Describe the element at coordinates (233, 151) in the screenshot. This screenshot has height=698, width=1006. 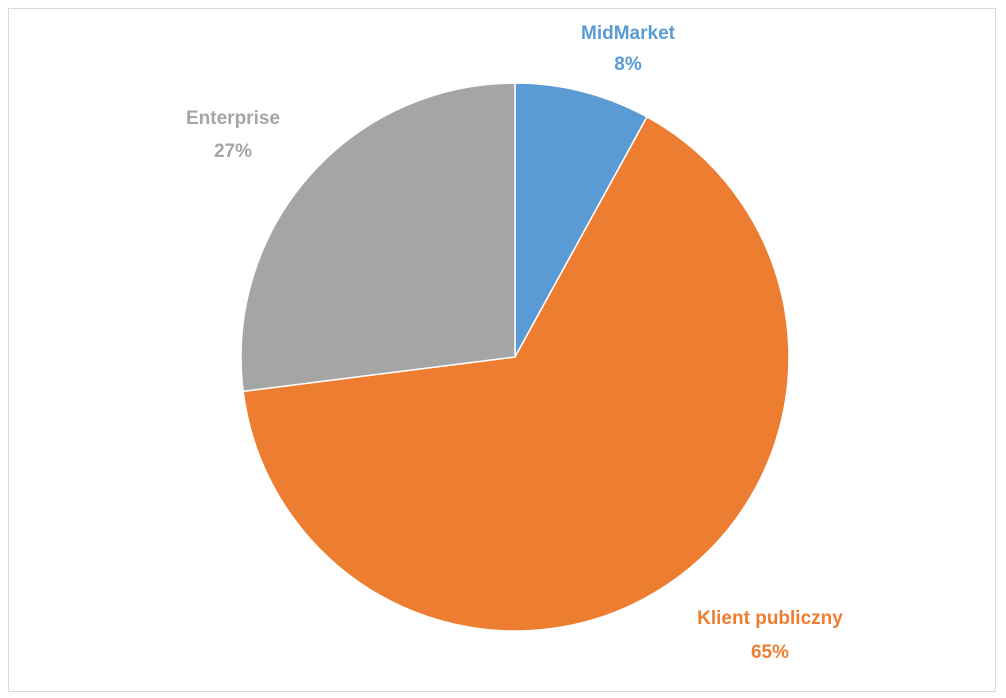
I see `slice-label-value-enterprise: 27%` at that location.